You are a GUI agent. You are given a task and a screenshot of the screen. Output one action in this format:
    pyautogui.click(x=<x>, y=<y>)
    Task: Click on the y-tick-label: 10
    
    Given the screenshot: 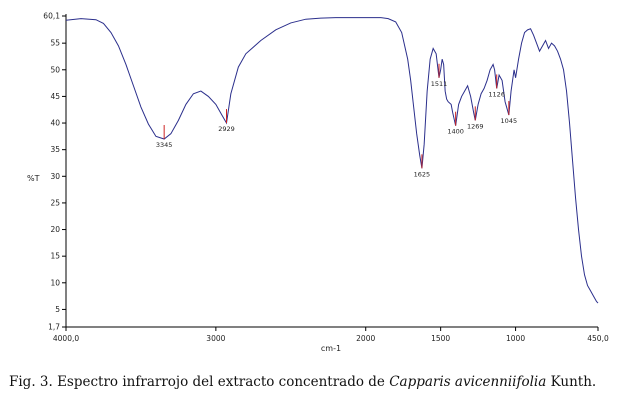 What is the action you would take?
    pyautogui.click(x=55, y=282)
    